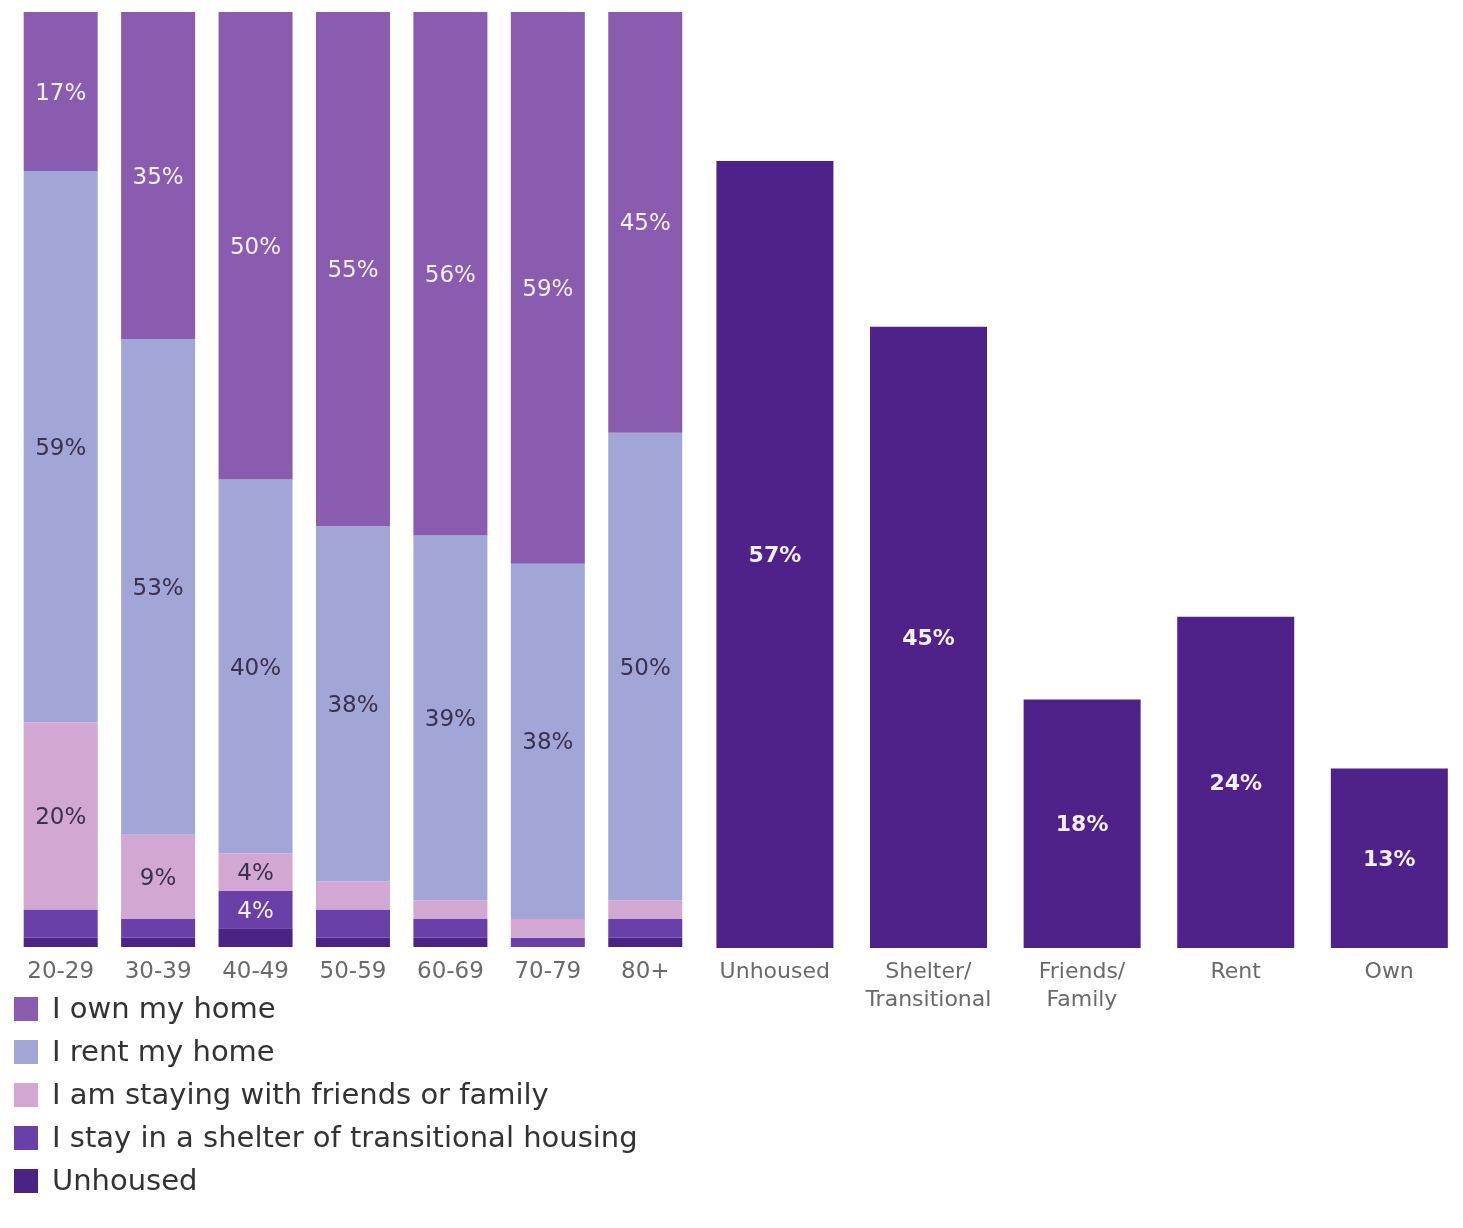 Image resolution: width=1463 pixels, height=1228 pixels. What do you see at coordinates (345, 1137) in the screenshot?
I see `legend-label: I stay in a shelter of transitional housing` at bounding box center [345, 1137].